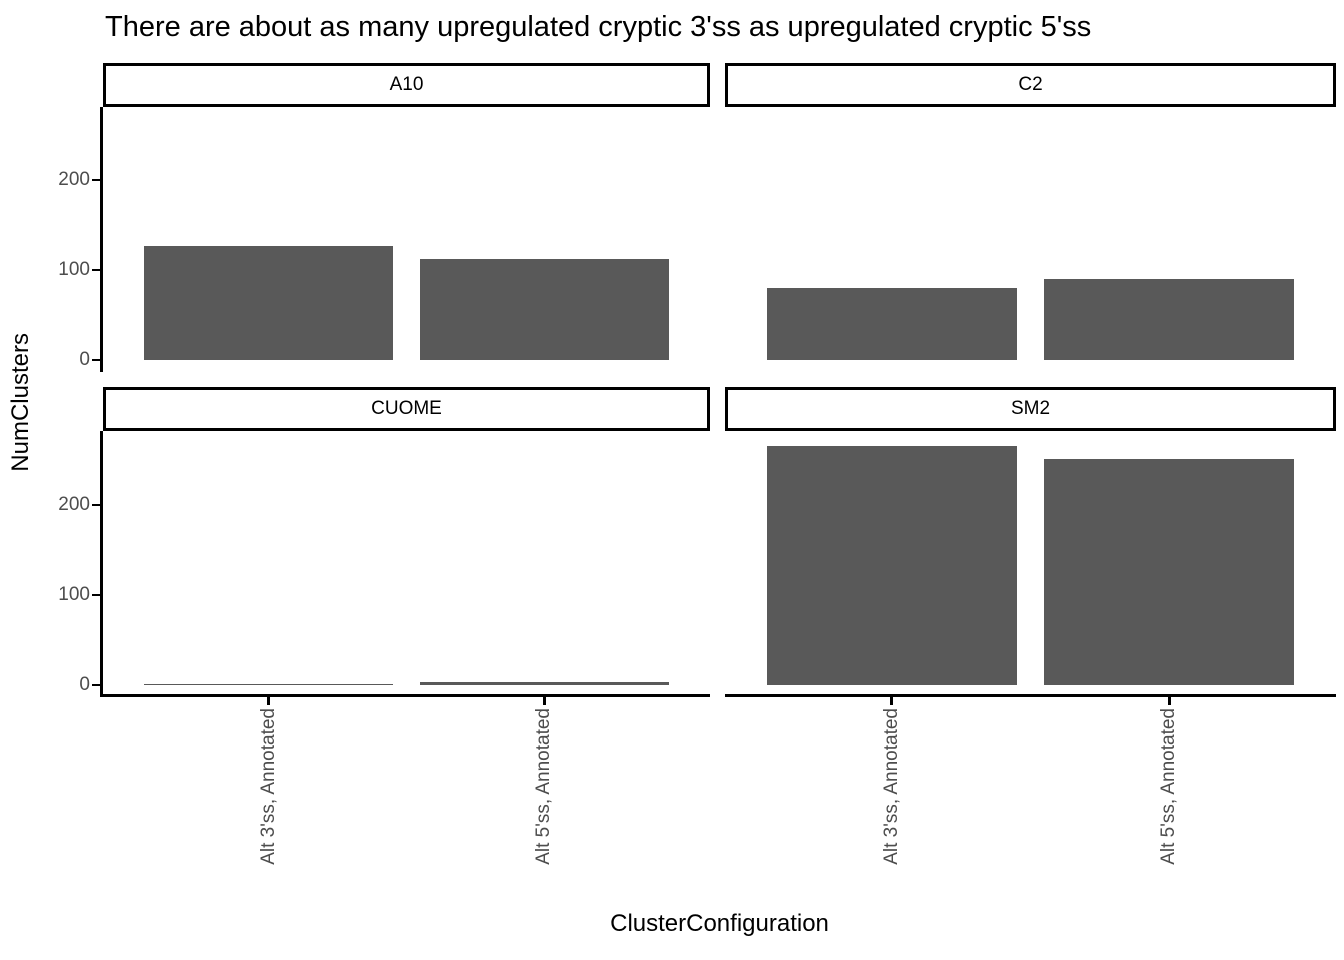 The image size is (1344, 960). I want to click on facet-strip-sm2: SM2, so click(1030, 409).